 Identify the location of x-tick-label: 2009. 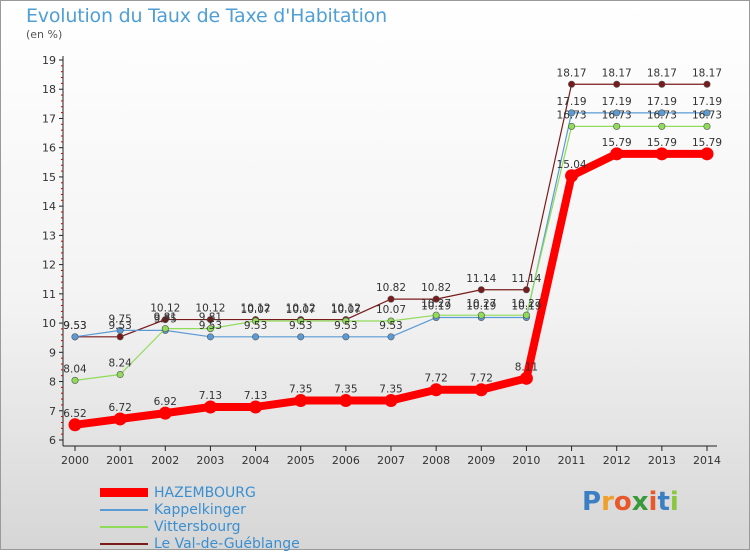
(481, 460).